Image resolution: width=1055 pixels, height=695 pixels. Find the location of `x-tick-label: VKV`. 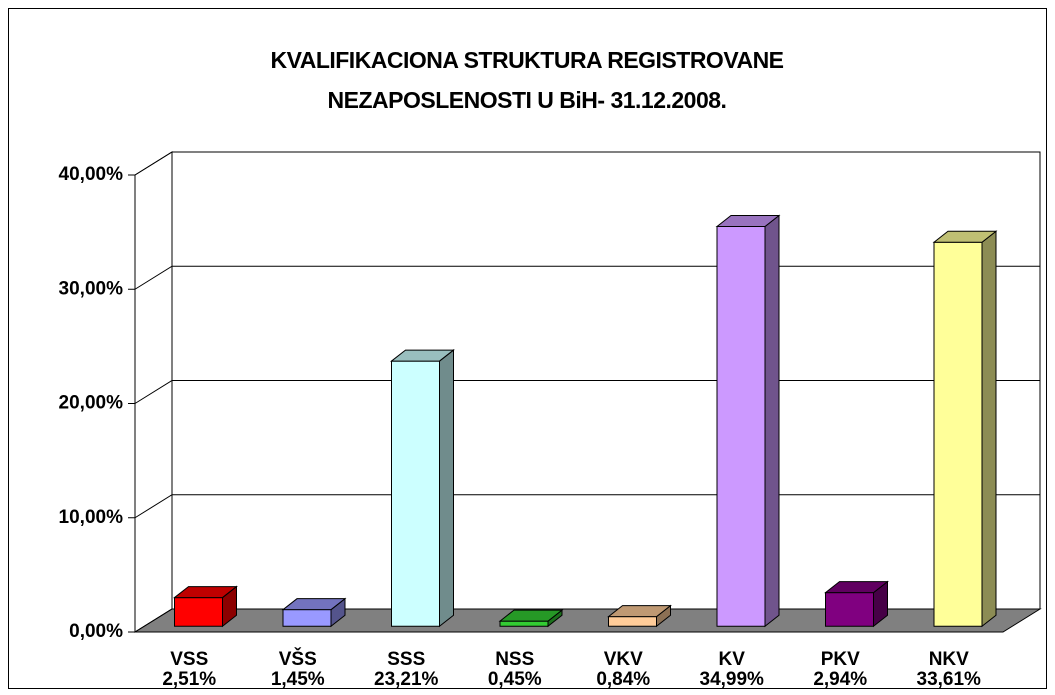

x-tick-label: VKV is located at coordinates (623, 659).